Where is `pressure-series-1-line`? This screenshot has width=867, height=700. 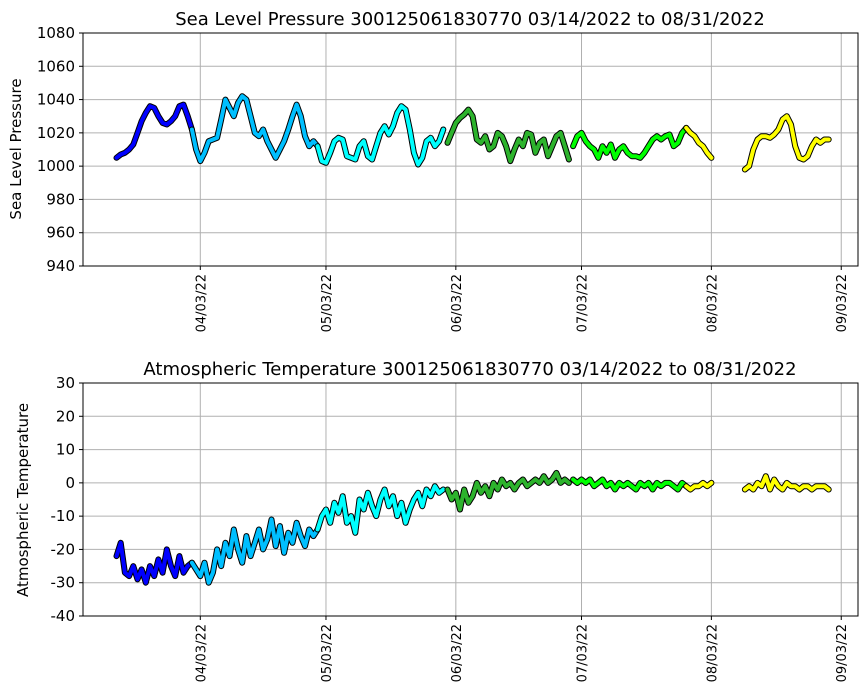
pressure-series-1-line is located at coordinates (254, 129).